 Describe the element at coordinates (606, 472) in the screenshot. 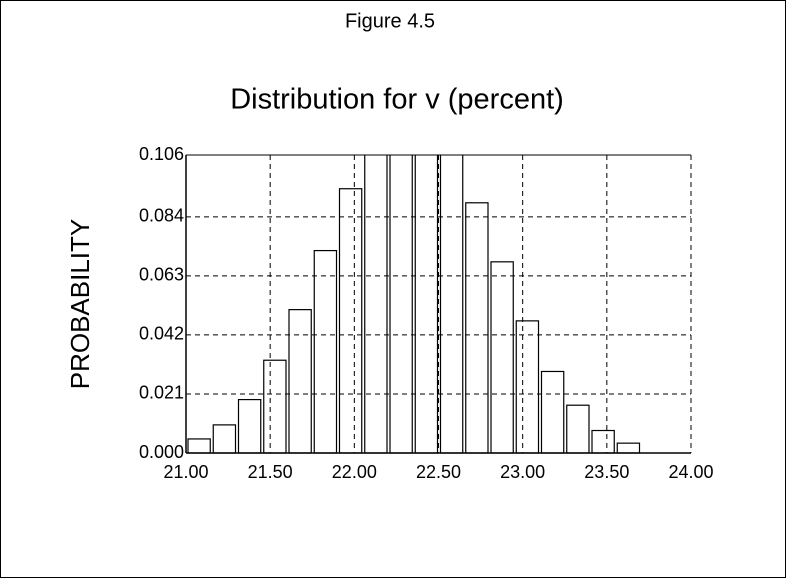

I see `x-tick-label: 23.50` at that location.